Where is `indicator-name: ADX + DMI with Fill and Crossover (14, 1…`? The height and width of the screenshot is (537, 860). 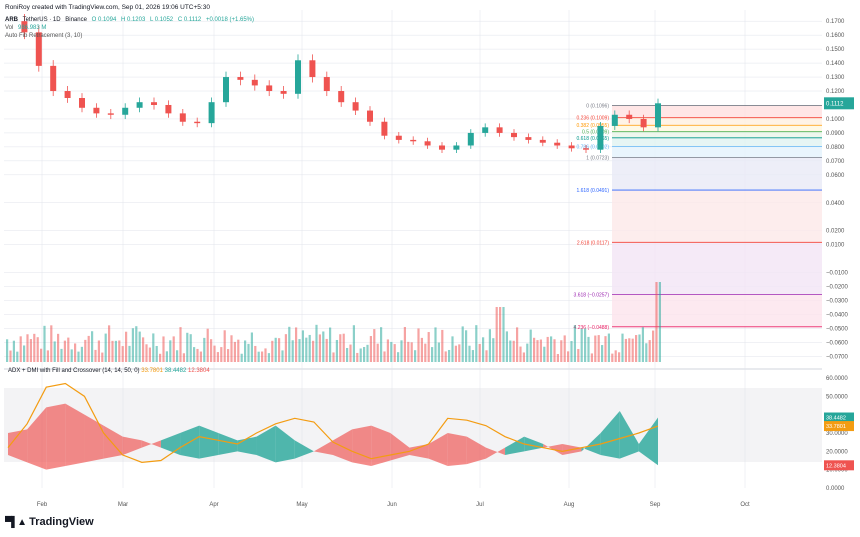
indicator-name: ADX + DMI with Fill and Crossover (14, 1… is located at coordinates (74, 371).